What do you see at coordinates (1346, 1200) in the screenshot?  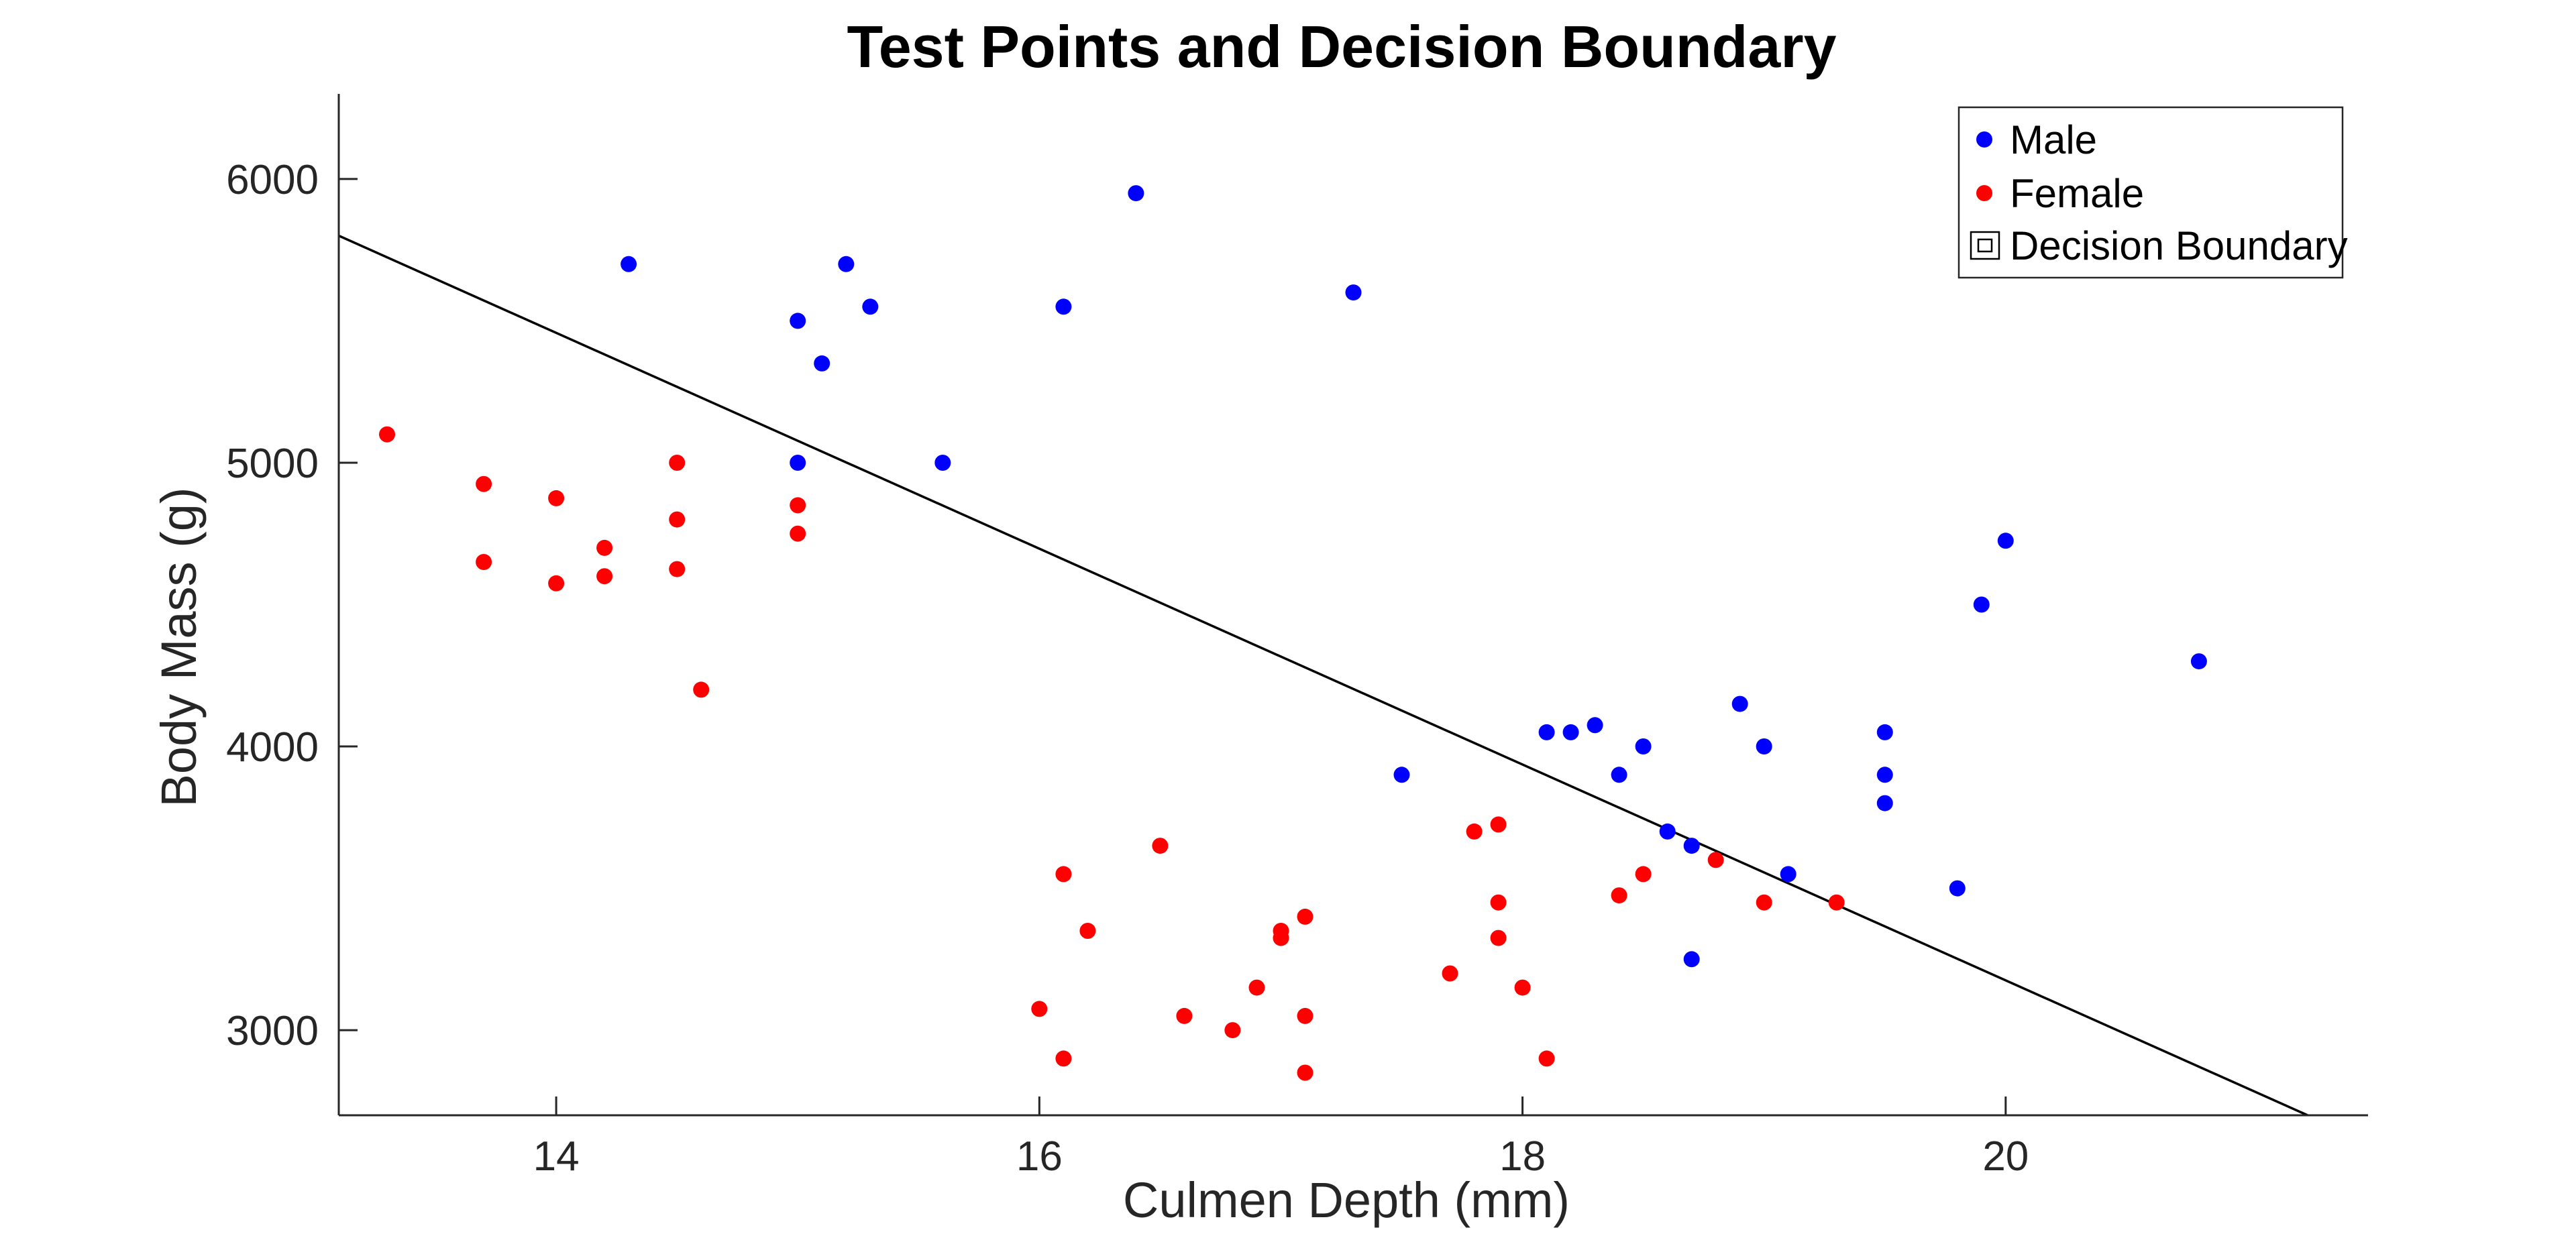 I see `x-axis-label: Culmen Depth (mm)` at bounding box center [1346, 1200].